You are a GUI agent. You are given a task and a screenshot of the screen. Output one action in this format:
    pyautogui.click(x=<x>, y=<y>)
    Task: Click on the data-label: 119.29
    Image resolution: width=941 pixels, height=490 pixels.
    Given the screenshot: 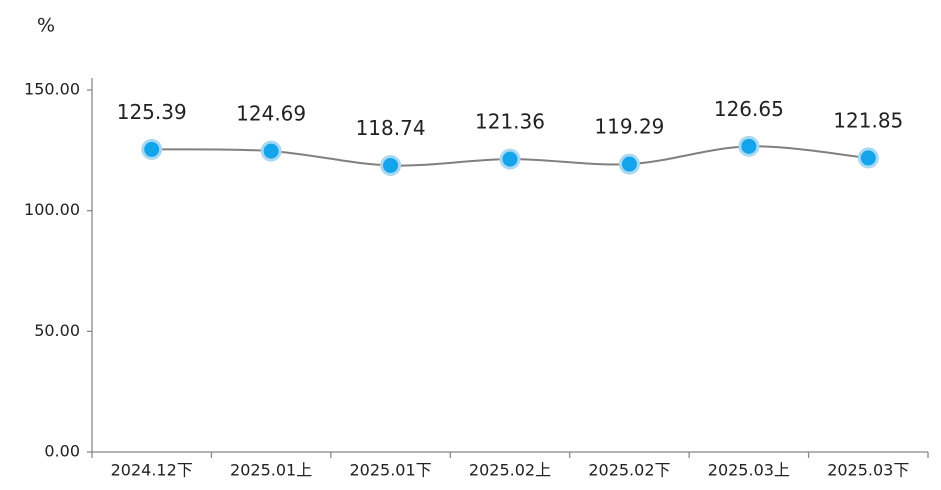 What is the action you would take?
    pyautogui.click(x=629, y=127)
    